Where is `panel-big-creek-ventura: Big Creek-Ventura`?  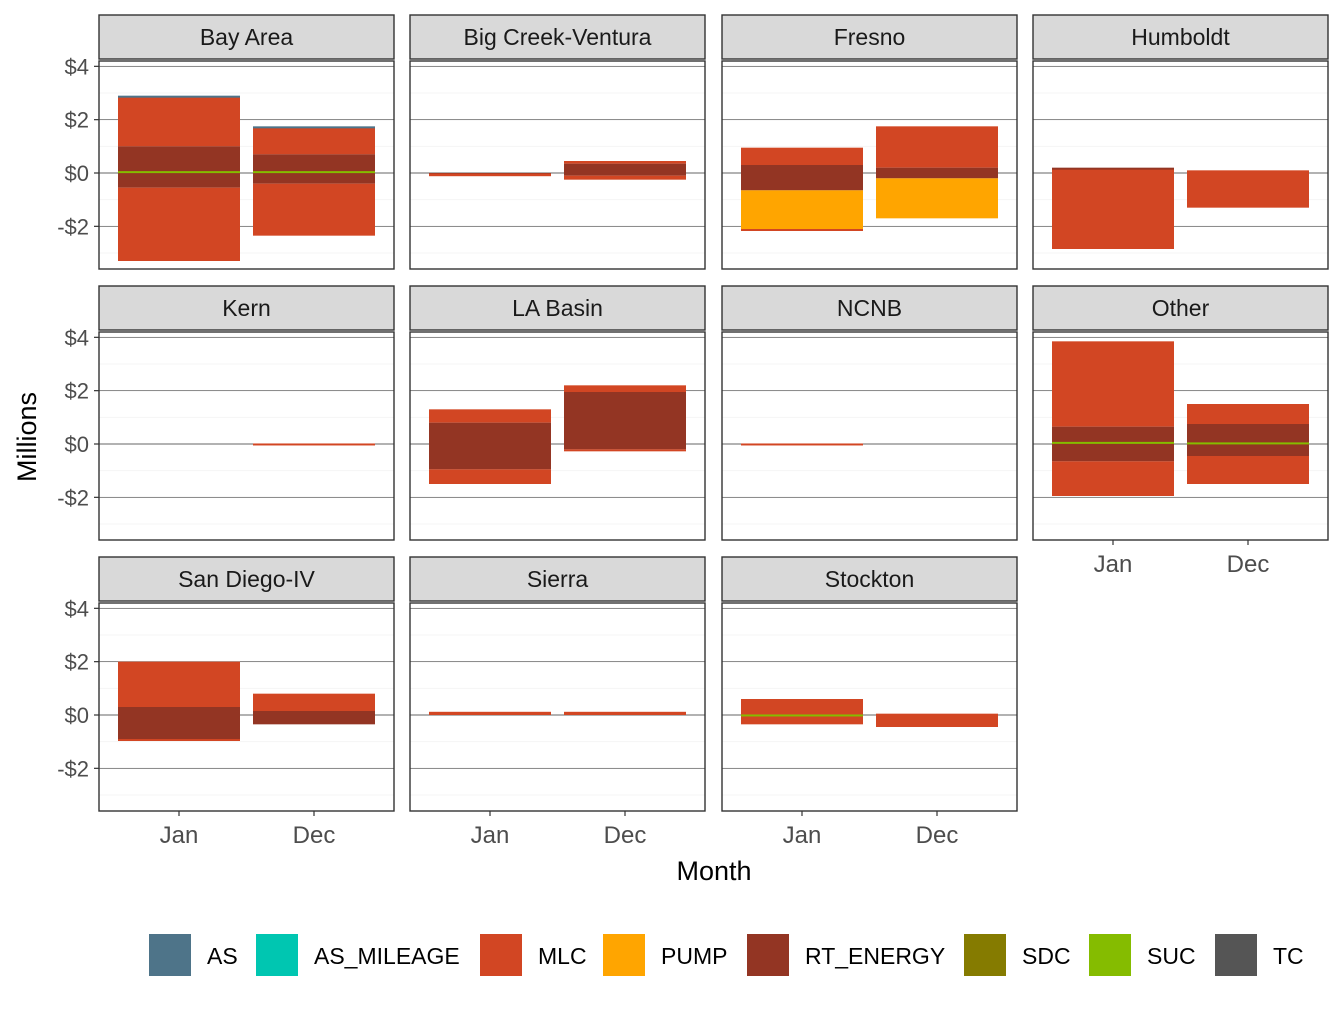
panel-big-creek-ventura: Big Creek-Ventura is located at coordinates (557, 142).